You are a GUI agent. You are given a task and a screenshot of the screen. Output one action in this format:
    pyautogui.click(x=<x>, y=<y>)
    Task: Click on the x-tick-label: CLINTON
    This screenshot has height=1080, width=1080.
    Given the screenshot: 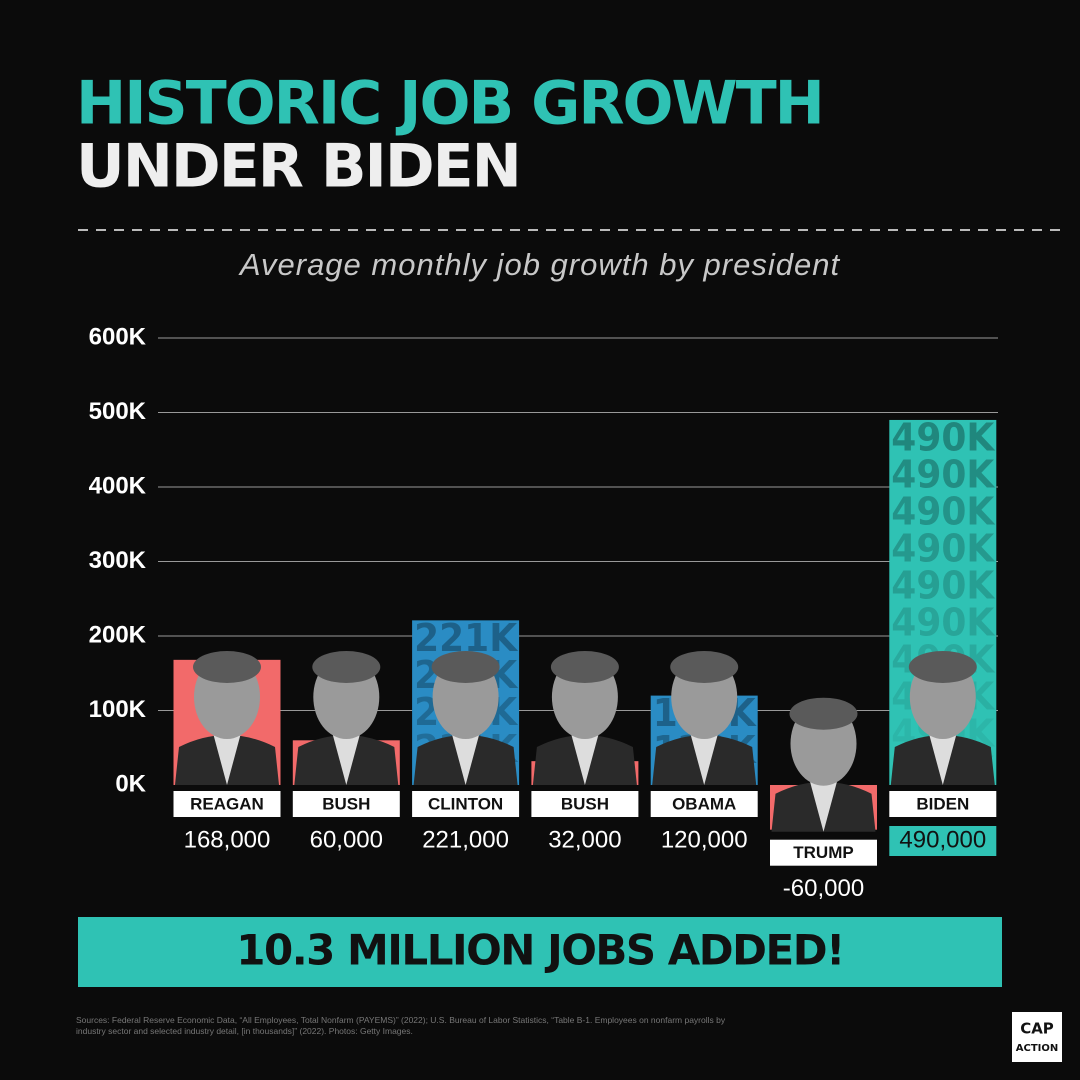 What is the action you would take?
    pyautogui.click(x=465, y=803)
    